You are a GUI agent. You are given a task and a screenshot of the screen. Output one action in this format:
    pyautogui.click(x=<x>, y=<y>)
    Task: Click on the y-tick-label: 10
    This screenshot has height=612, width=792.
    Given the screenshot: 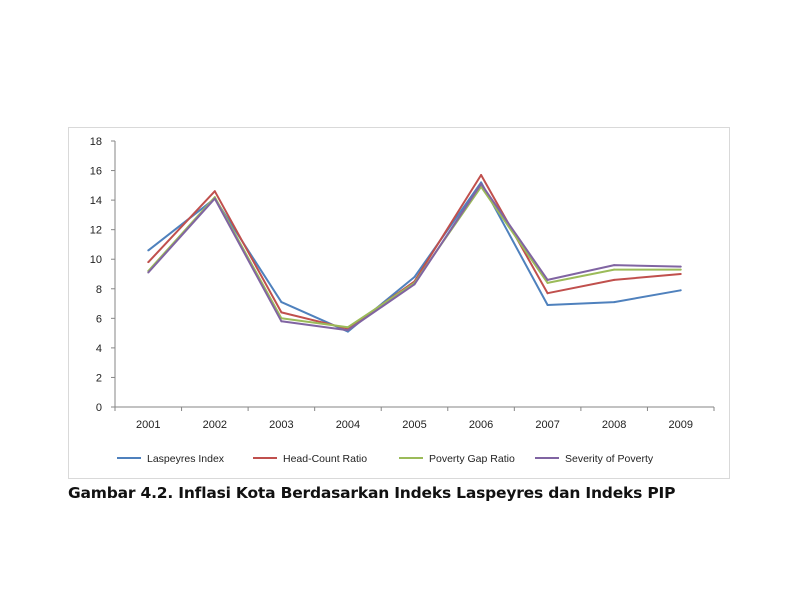 What is the action you would take?
    pyautogui.click(x=96, y=260)
    